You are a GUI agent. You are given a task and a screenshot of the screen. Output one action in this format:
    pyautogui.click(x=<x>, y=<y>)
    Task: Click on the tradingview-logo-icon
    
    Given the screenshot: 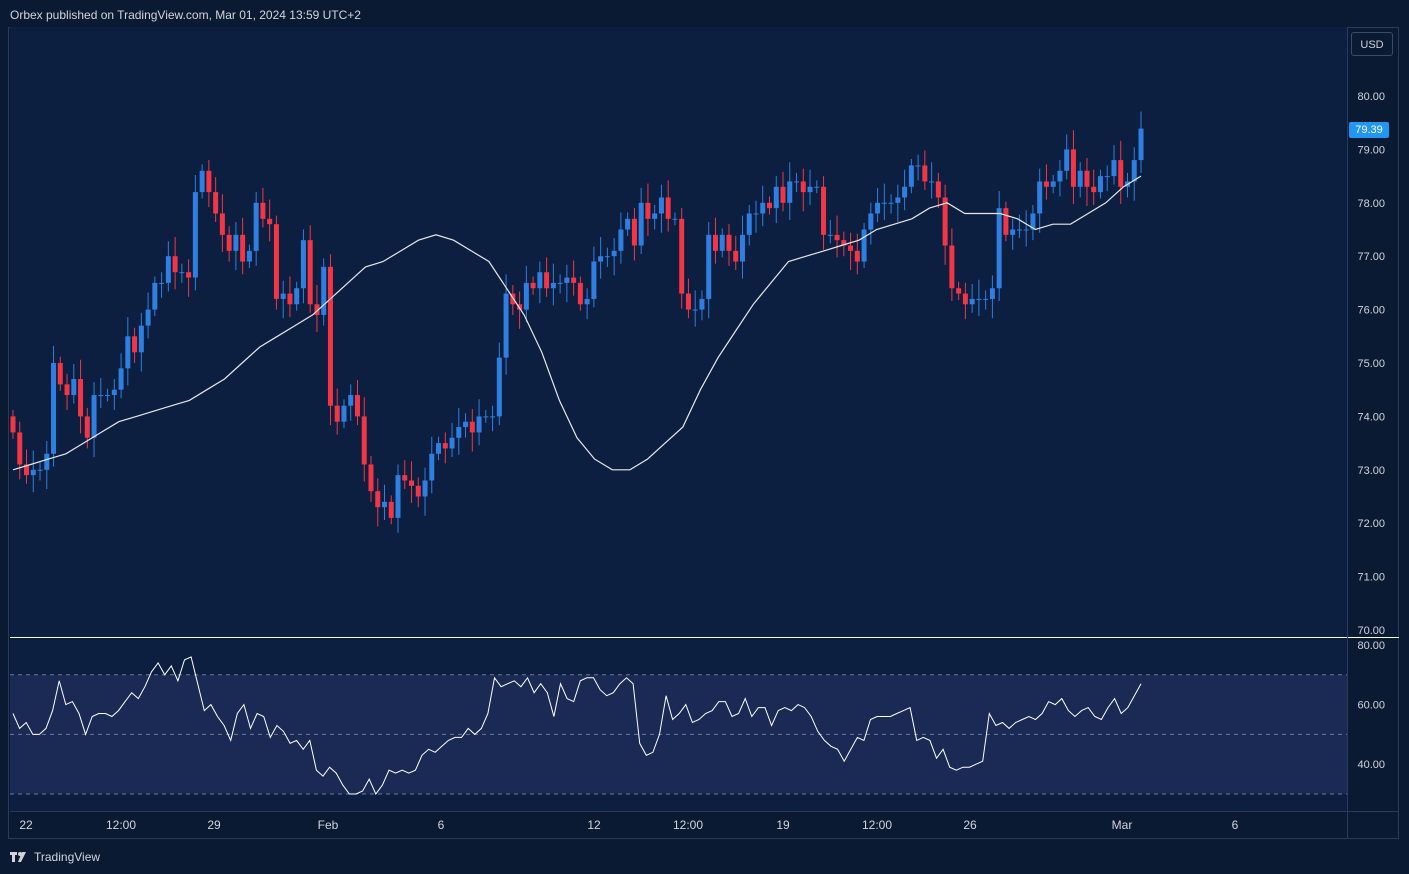 What is the action you would take?
    pyautogui.click(x=18, y=857)
    